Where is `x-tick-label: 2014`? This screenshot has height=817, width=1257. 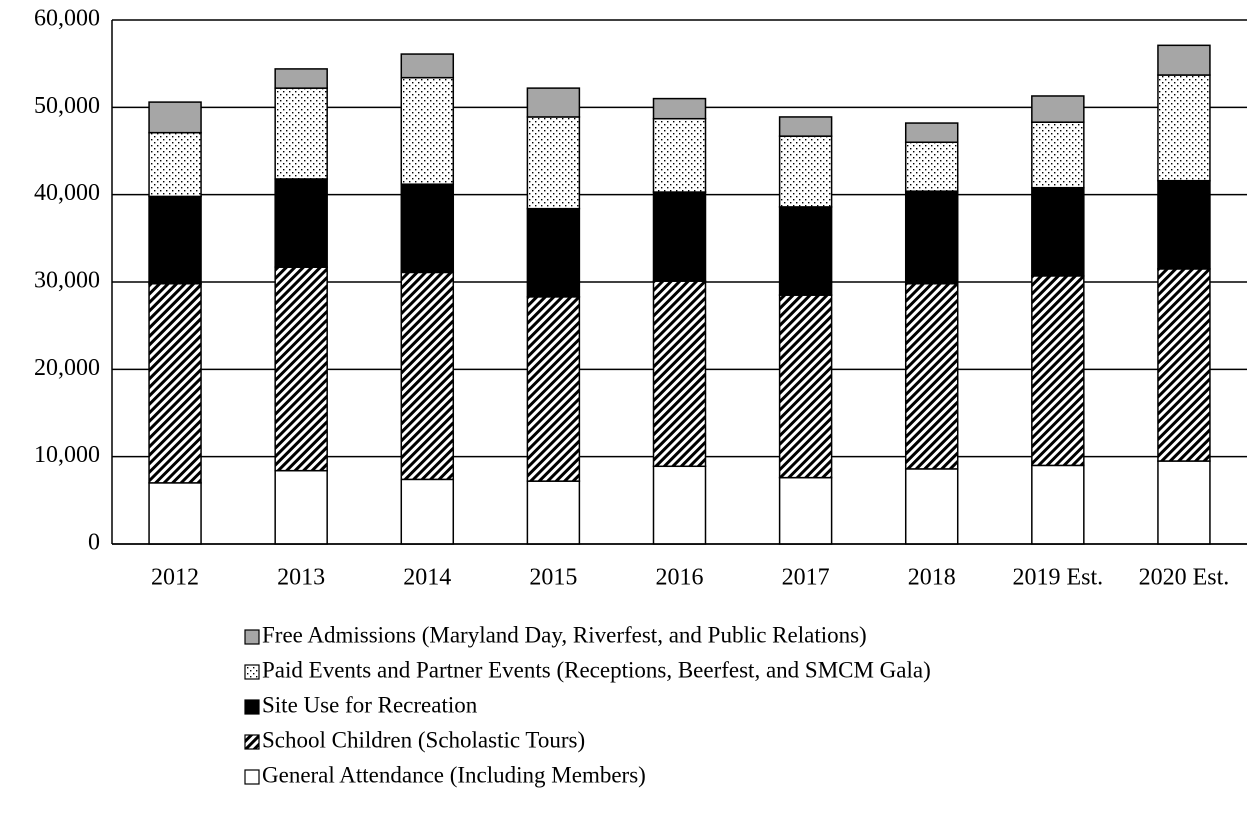
x-tick-label: 2014 is located at coordinates (427, 578).